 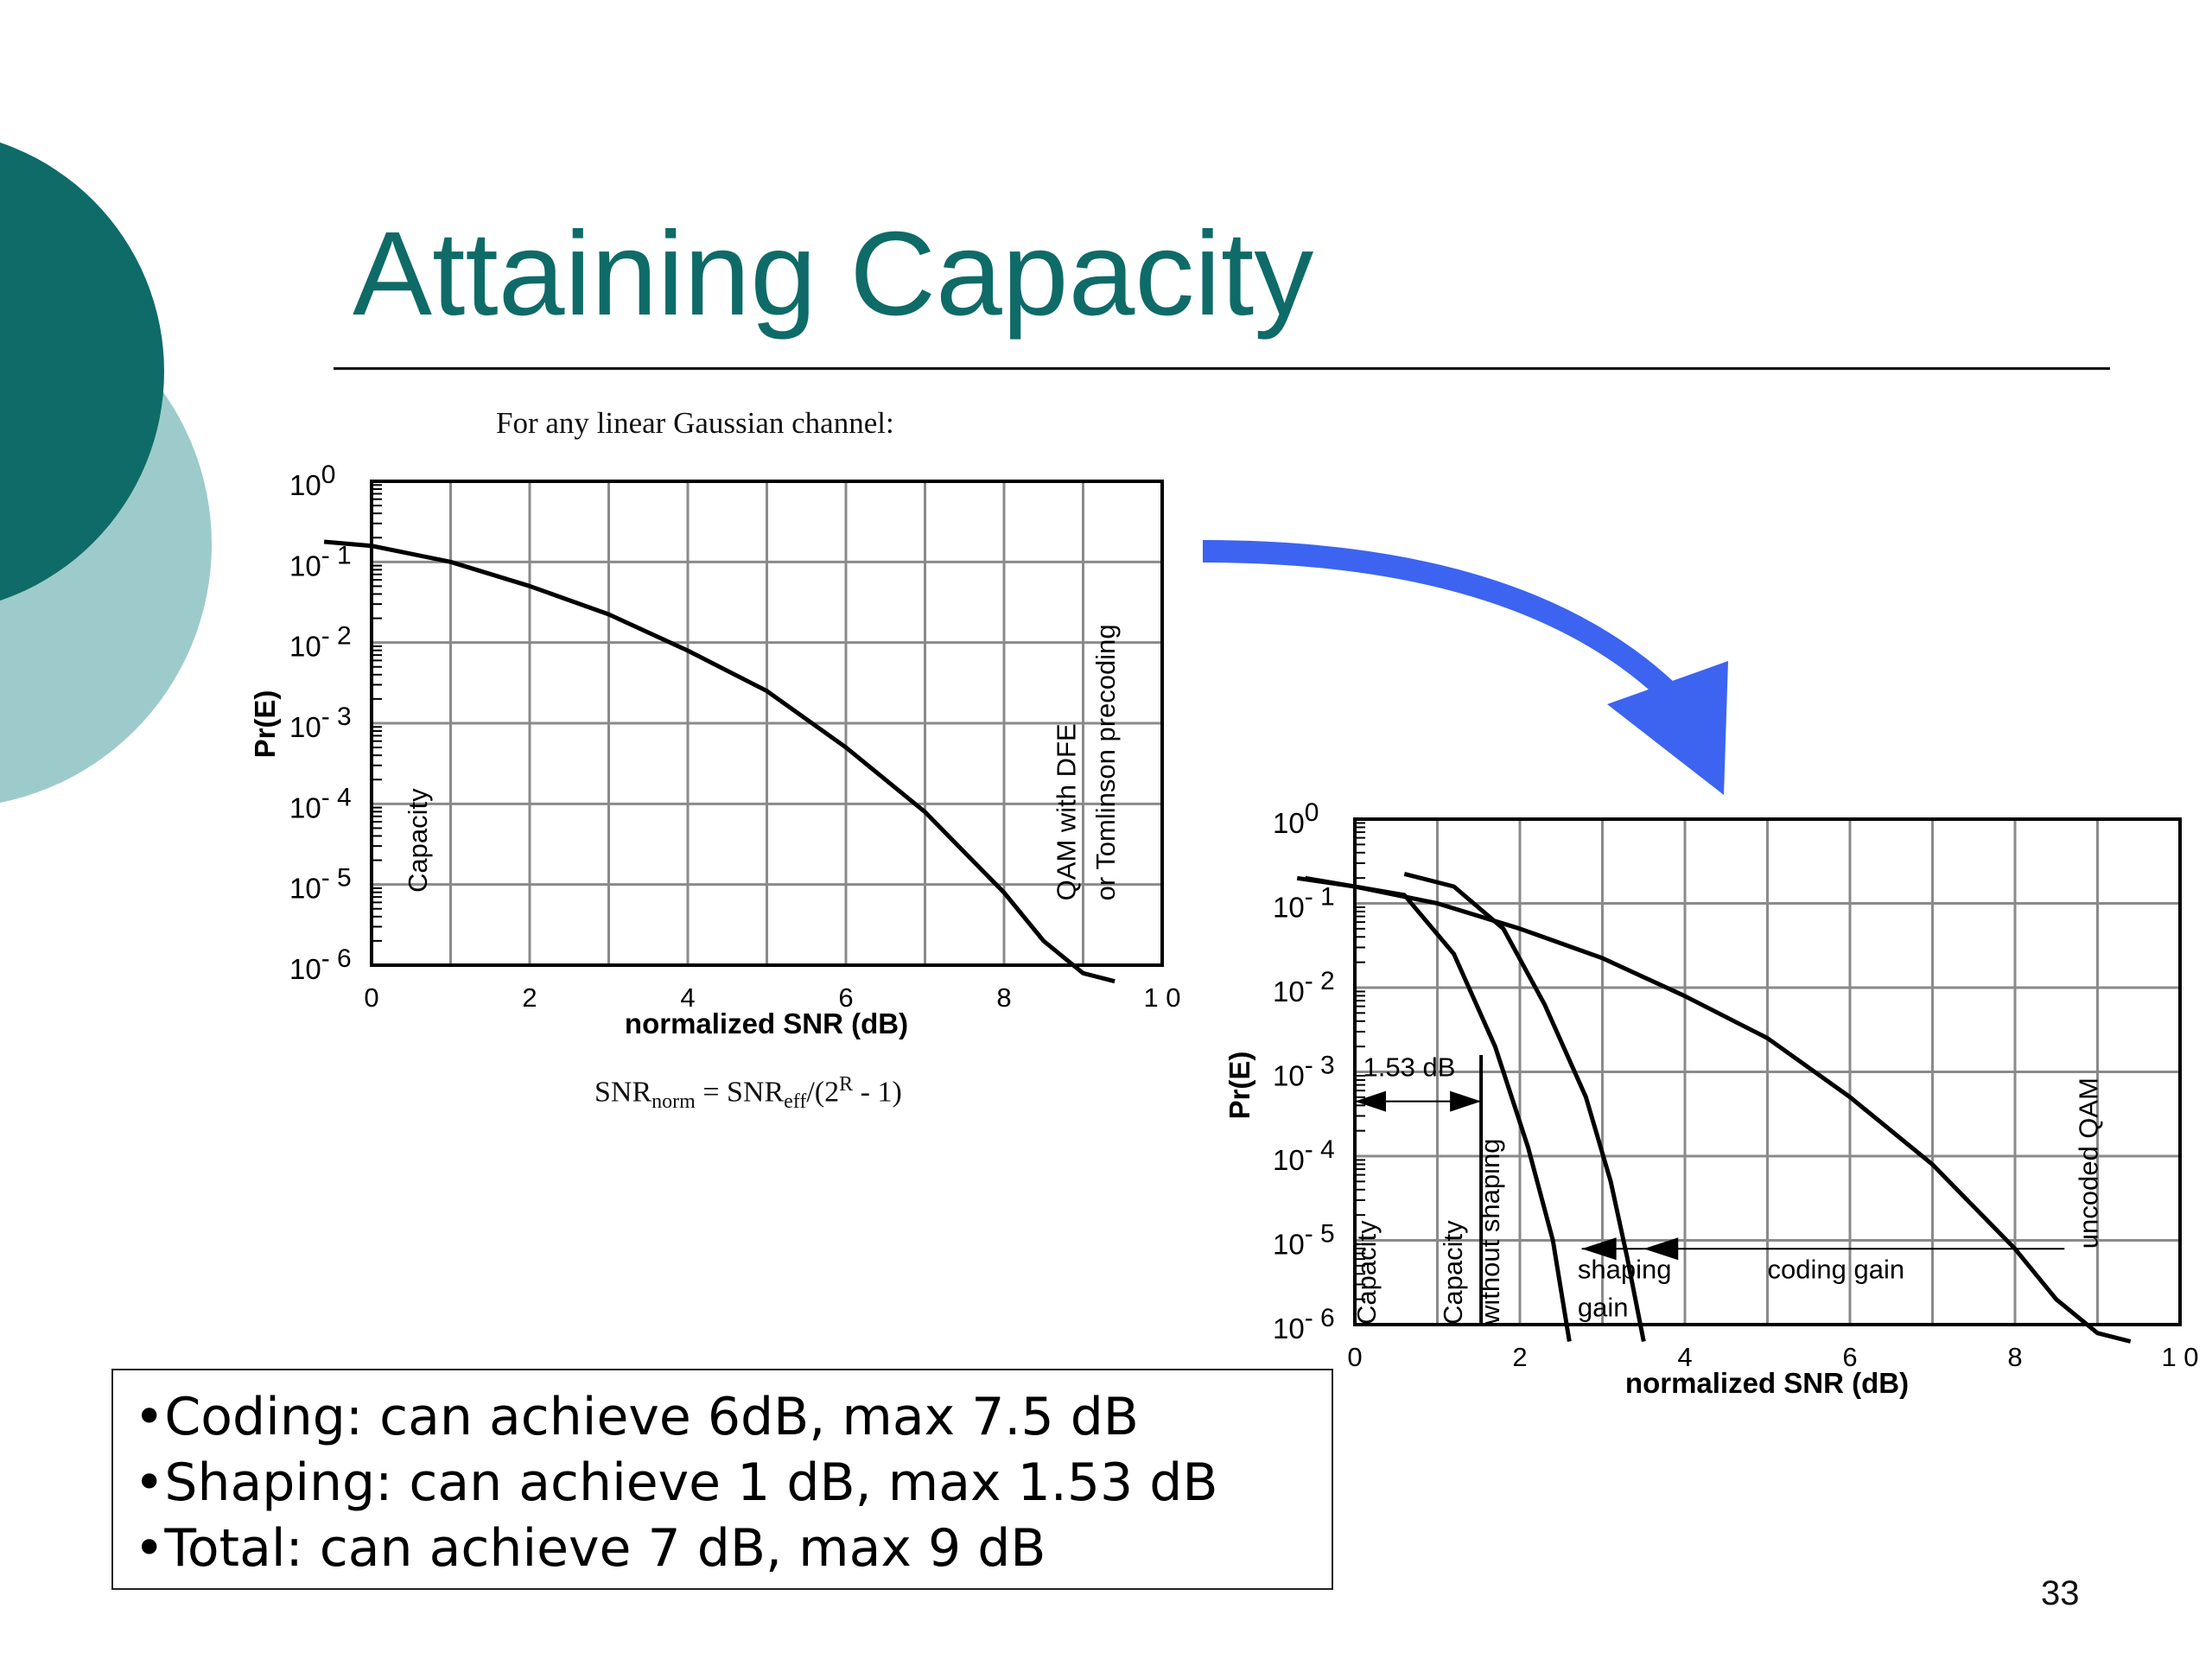 I want to click on chart-right-y-tick-exp: - 3, so click(x=1320, y=1066).